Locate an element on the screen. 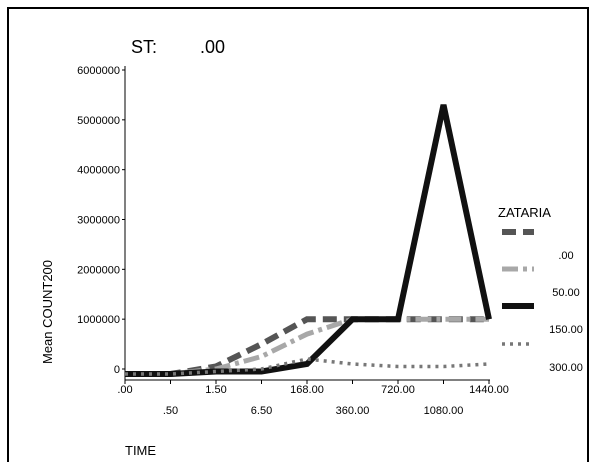 The width and height of the screenshot is (596, 462). y-tick-label: 4000000 is located at coordinates (98, 171).